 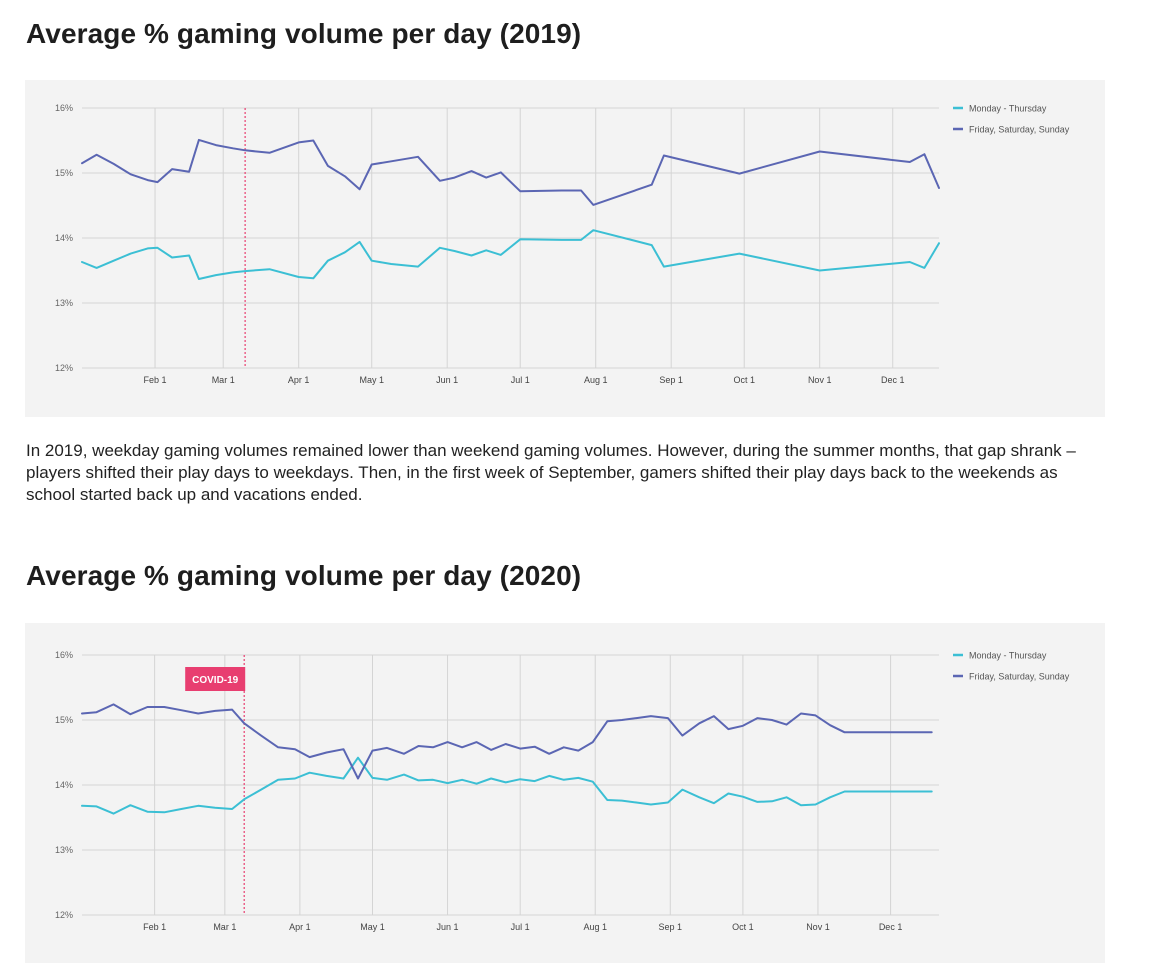 What do you see at coordinates (300, 927) in the screenshot?
I see `chart-2020-x-tick-label: Apr 1` at bounding box center [300, 927].